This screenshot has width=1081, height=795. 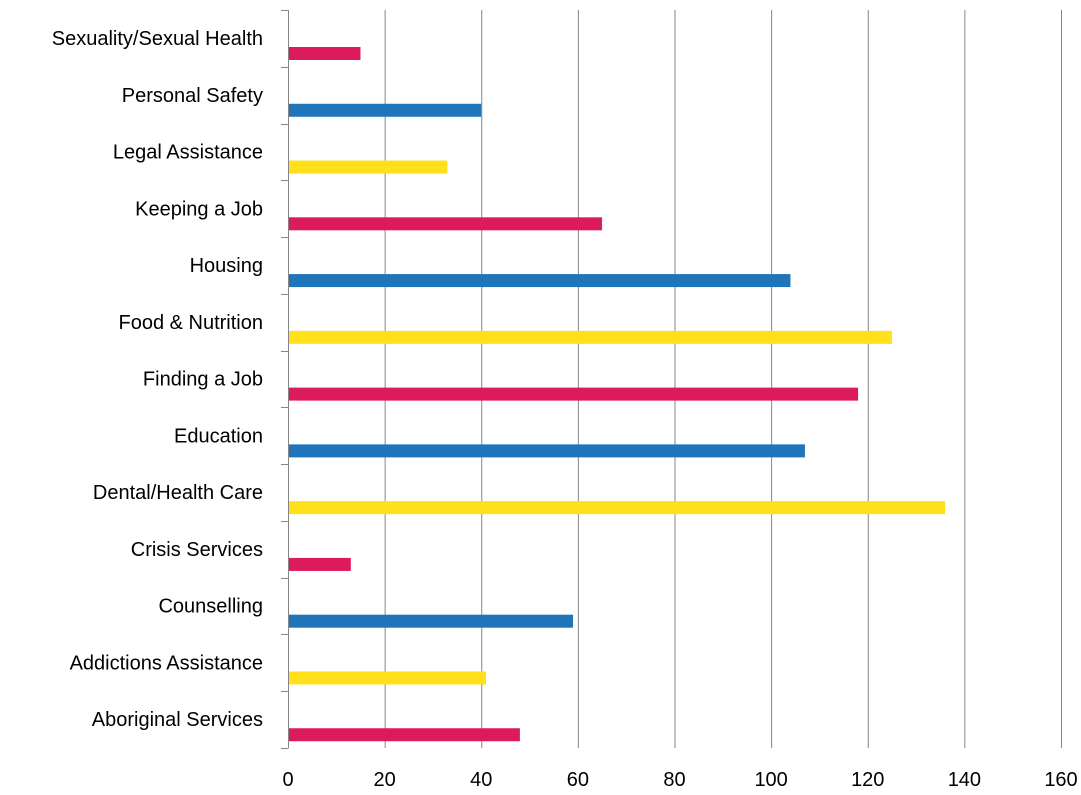 I want to click on category-label-addictions-assistance: Addictions Assistance, so click(x=166, y=663).